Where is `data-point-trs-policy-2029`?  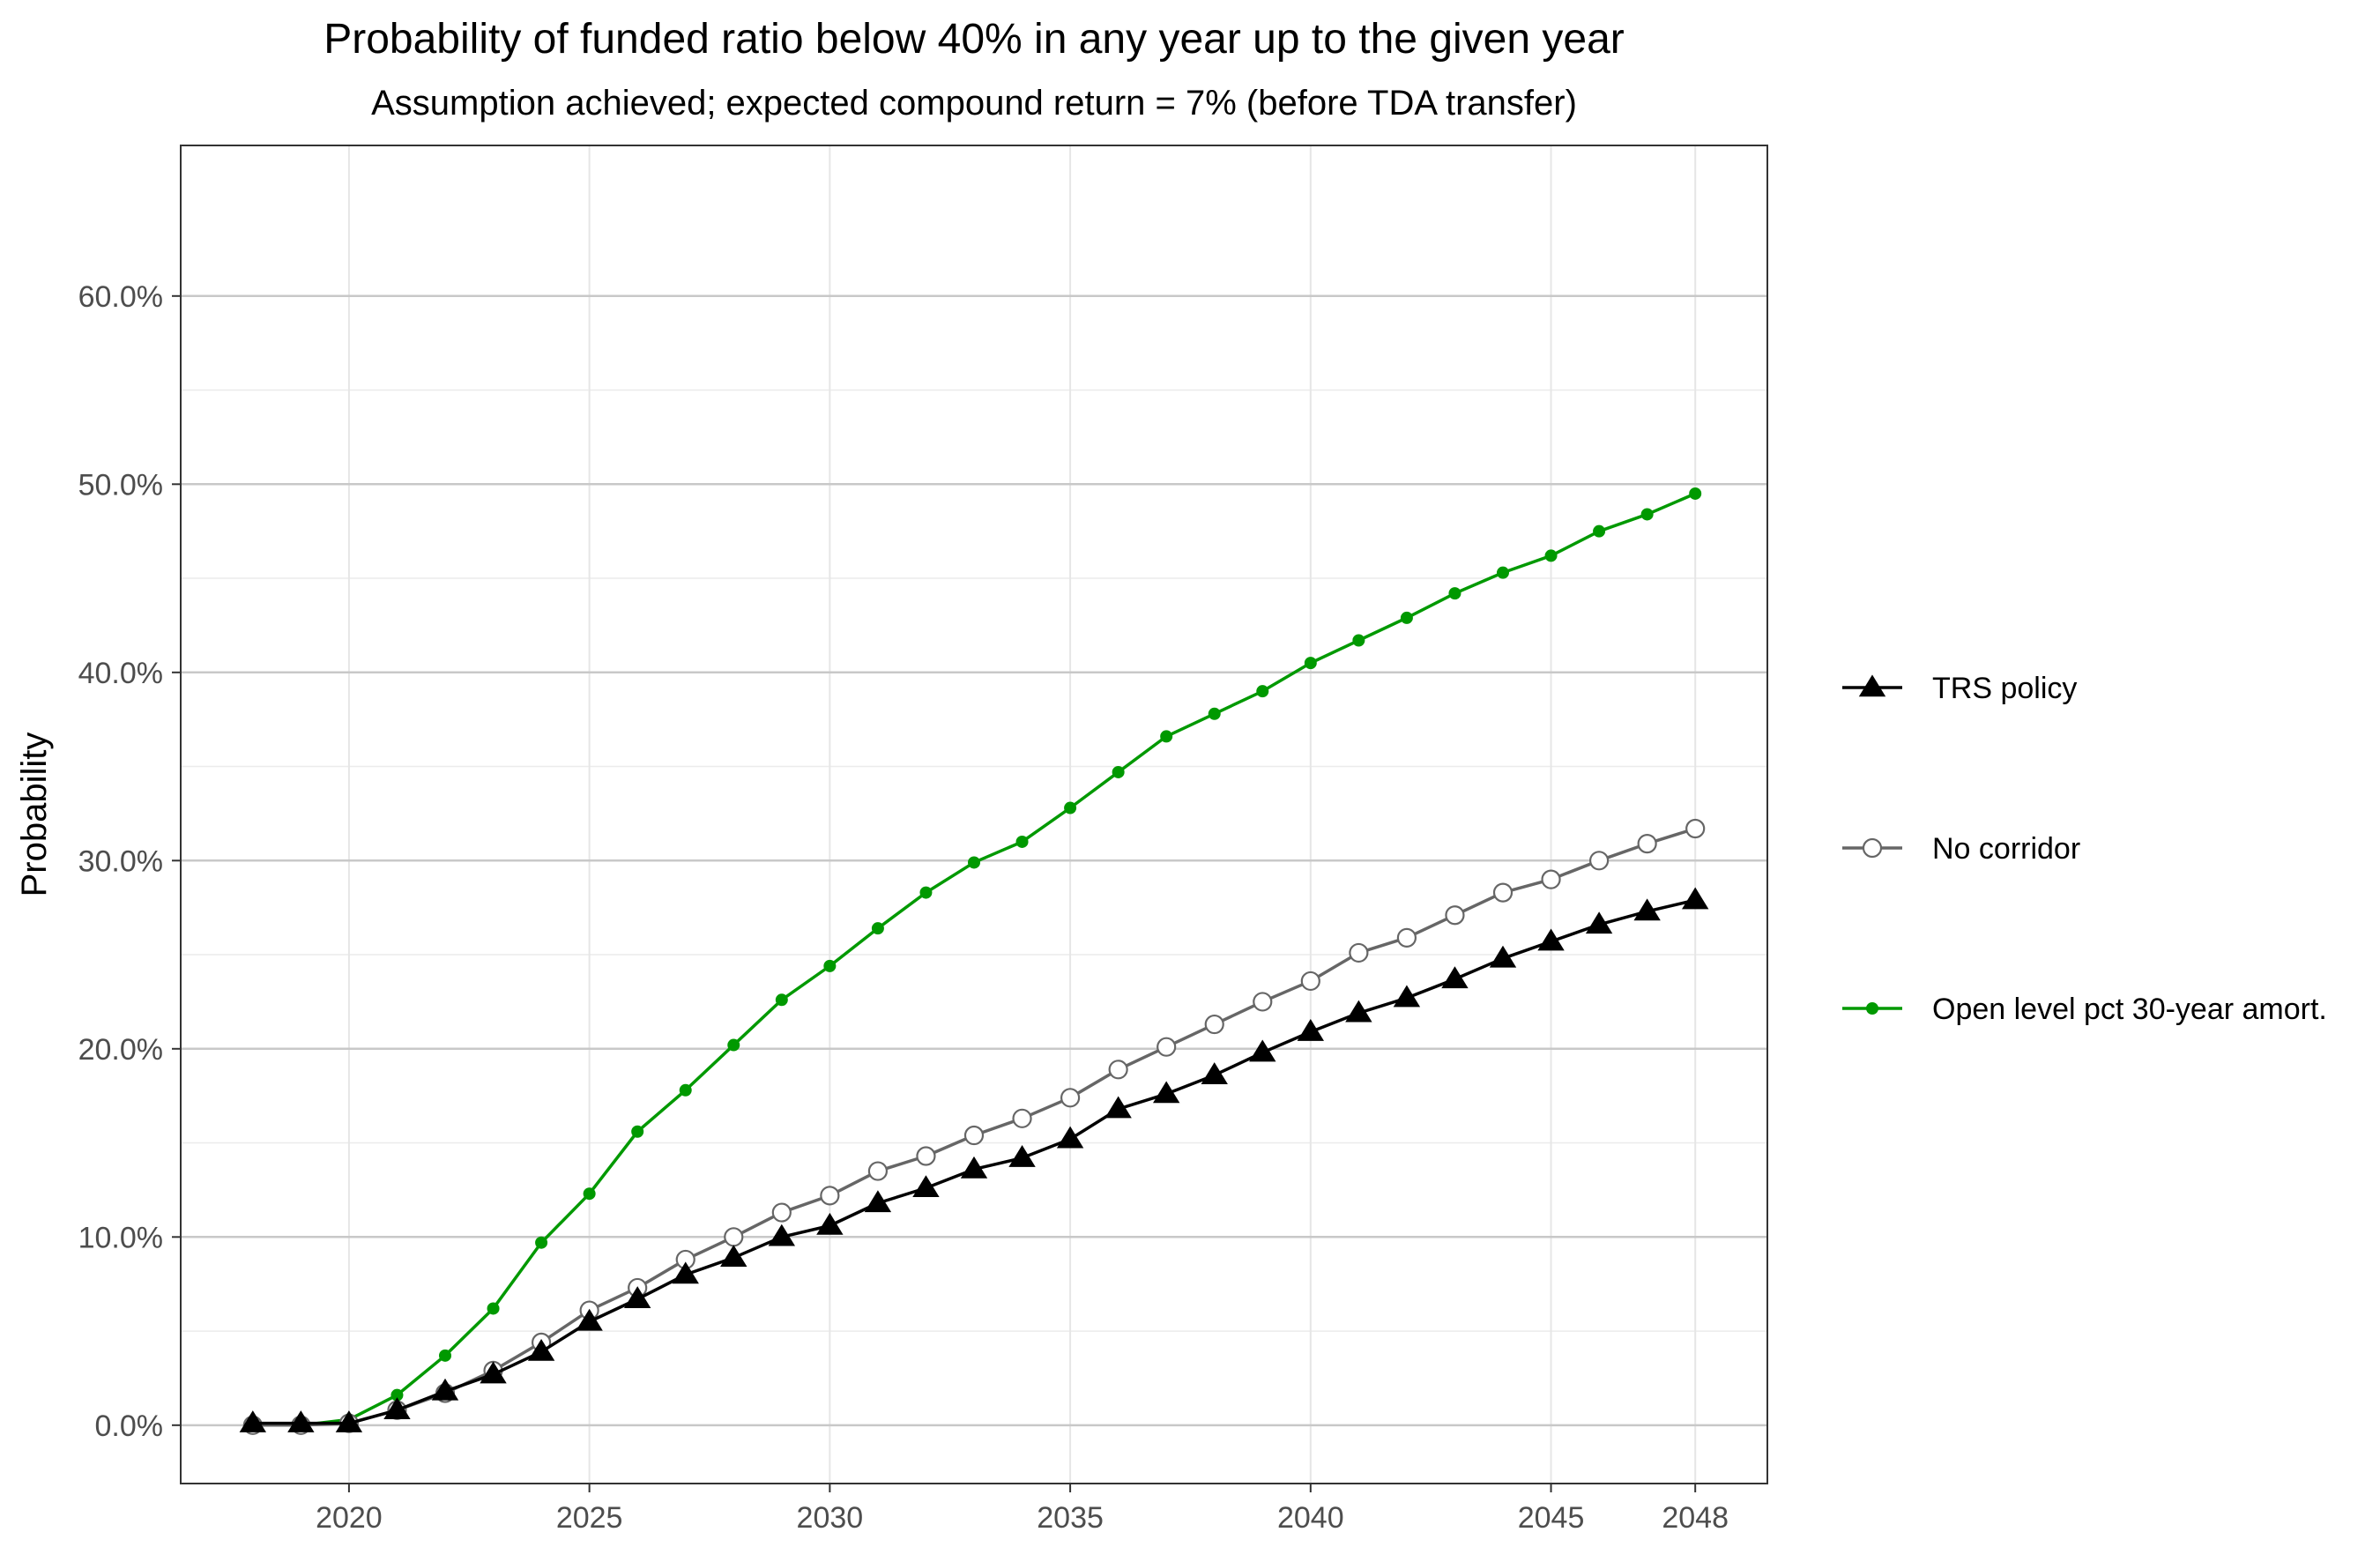
data-point-trs-policy-2029 is located at coordinates (782, 1234).